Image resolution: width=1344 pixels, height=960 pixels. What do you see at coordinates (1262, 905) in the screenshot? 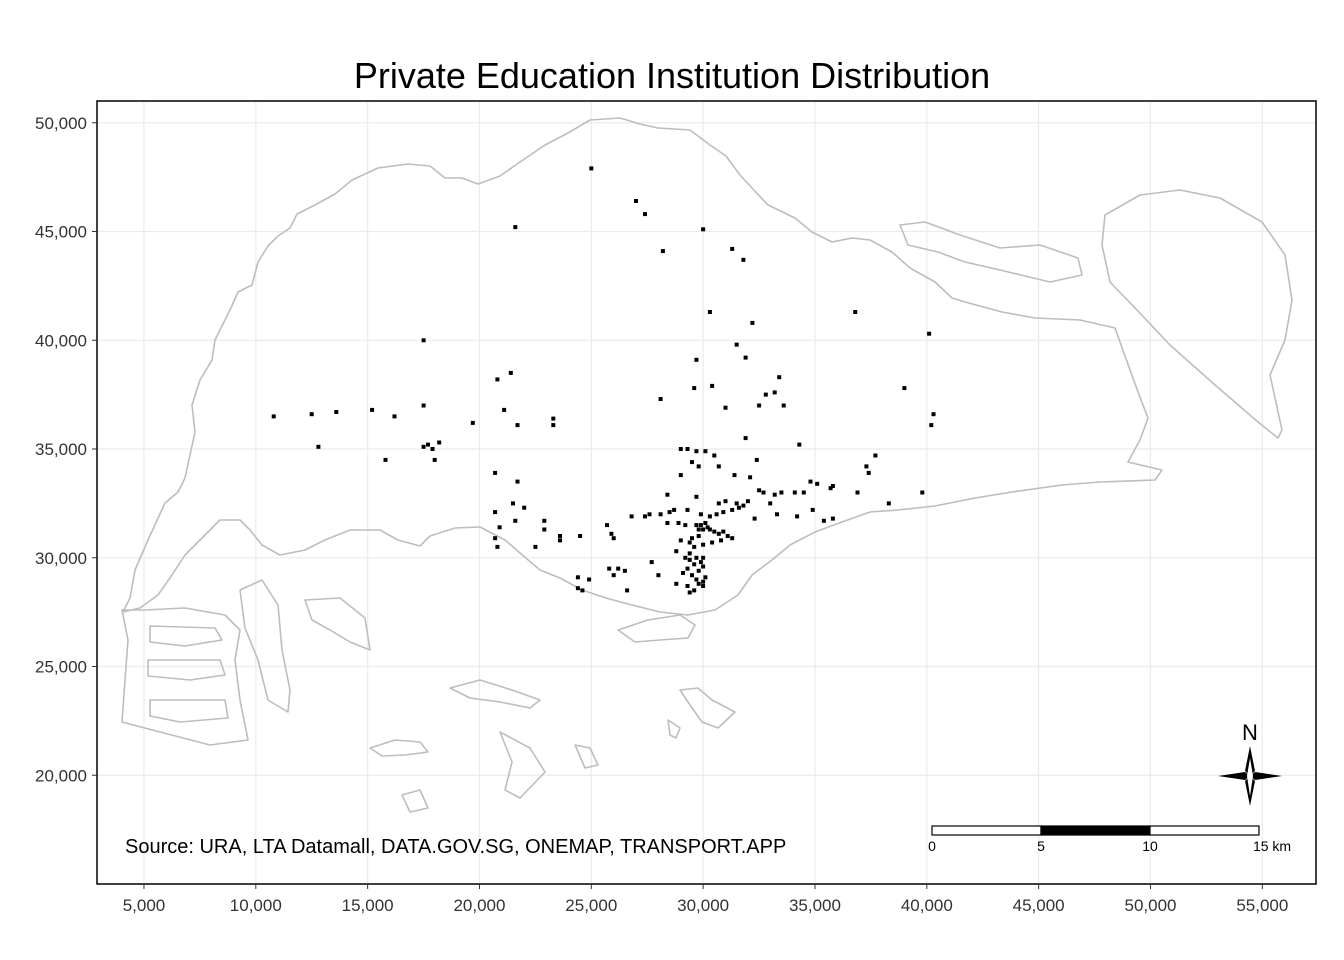
I see `x-tick-label: 55,000` at bounding box center [1262, 905].